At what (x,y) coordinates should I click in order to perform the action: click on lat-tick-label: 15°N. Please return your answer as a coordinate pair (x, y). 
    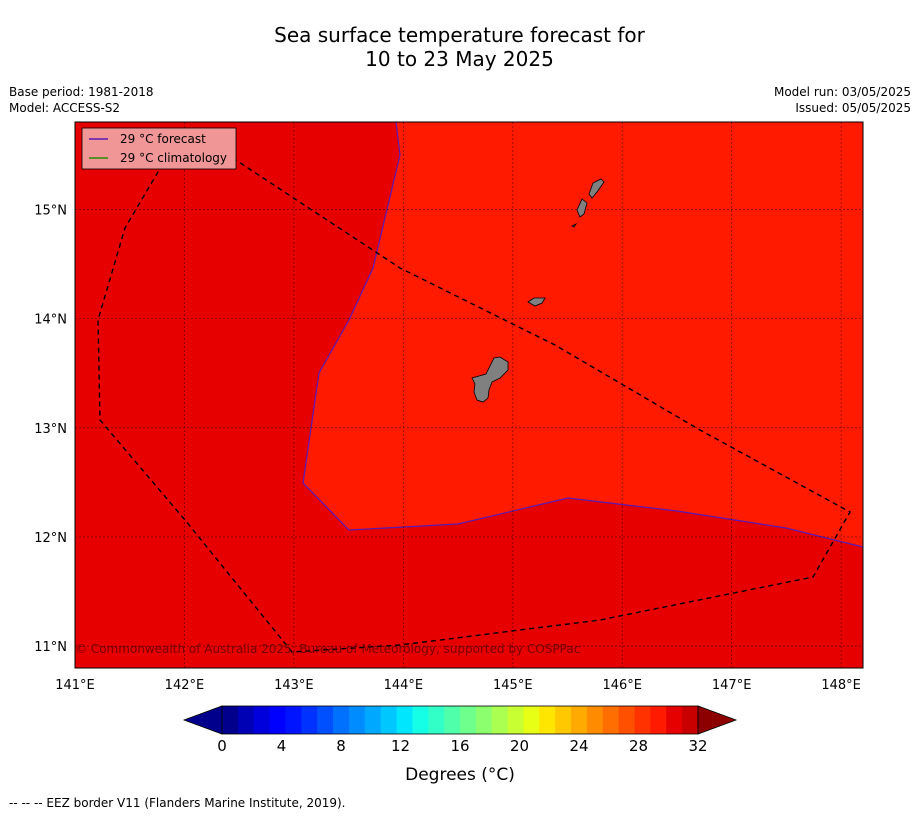
    Looking at the image, I should click on (50, 210).